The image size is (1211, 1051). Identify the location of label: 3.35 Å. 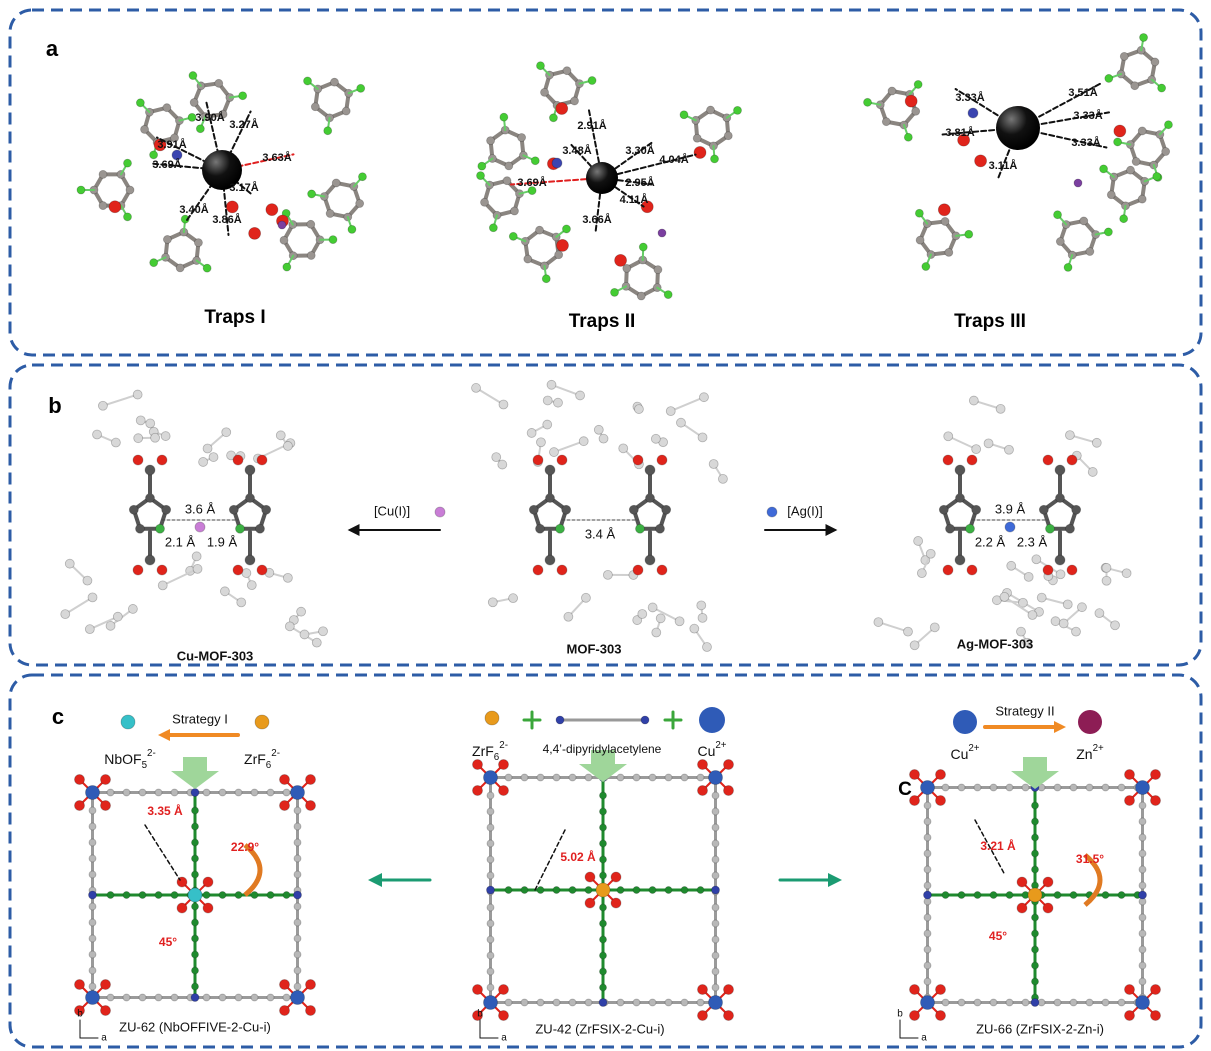
(165, 810).